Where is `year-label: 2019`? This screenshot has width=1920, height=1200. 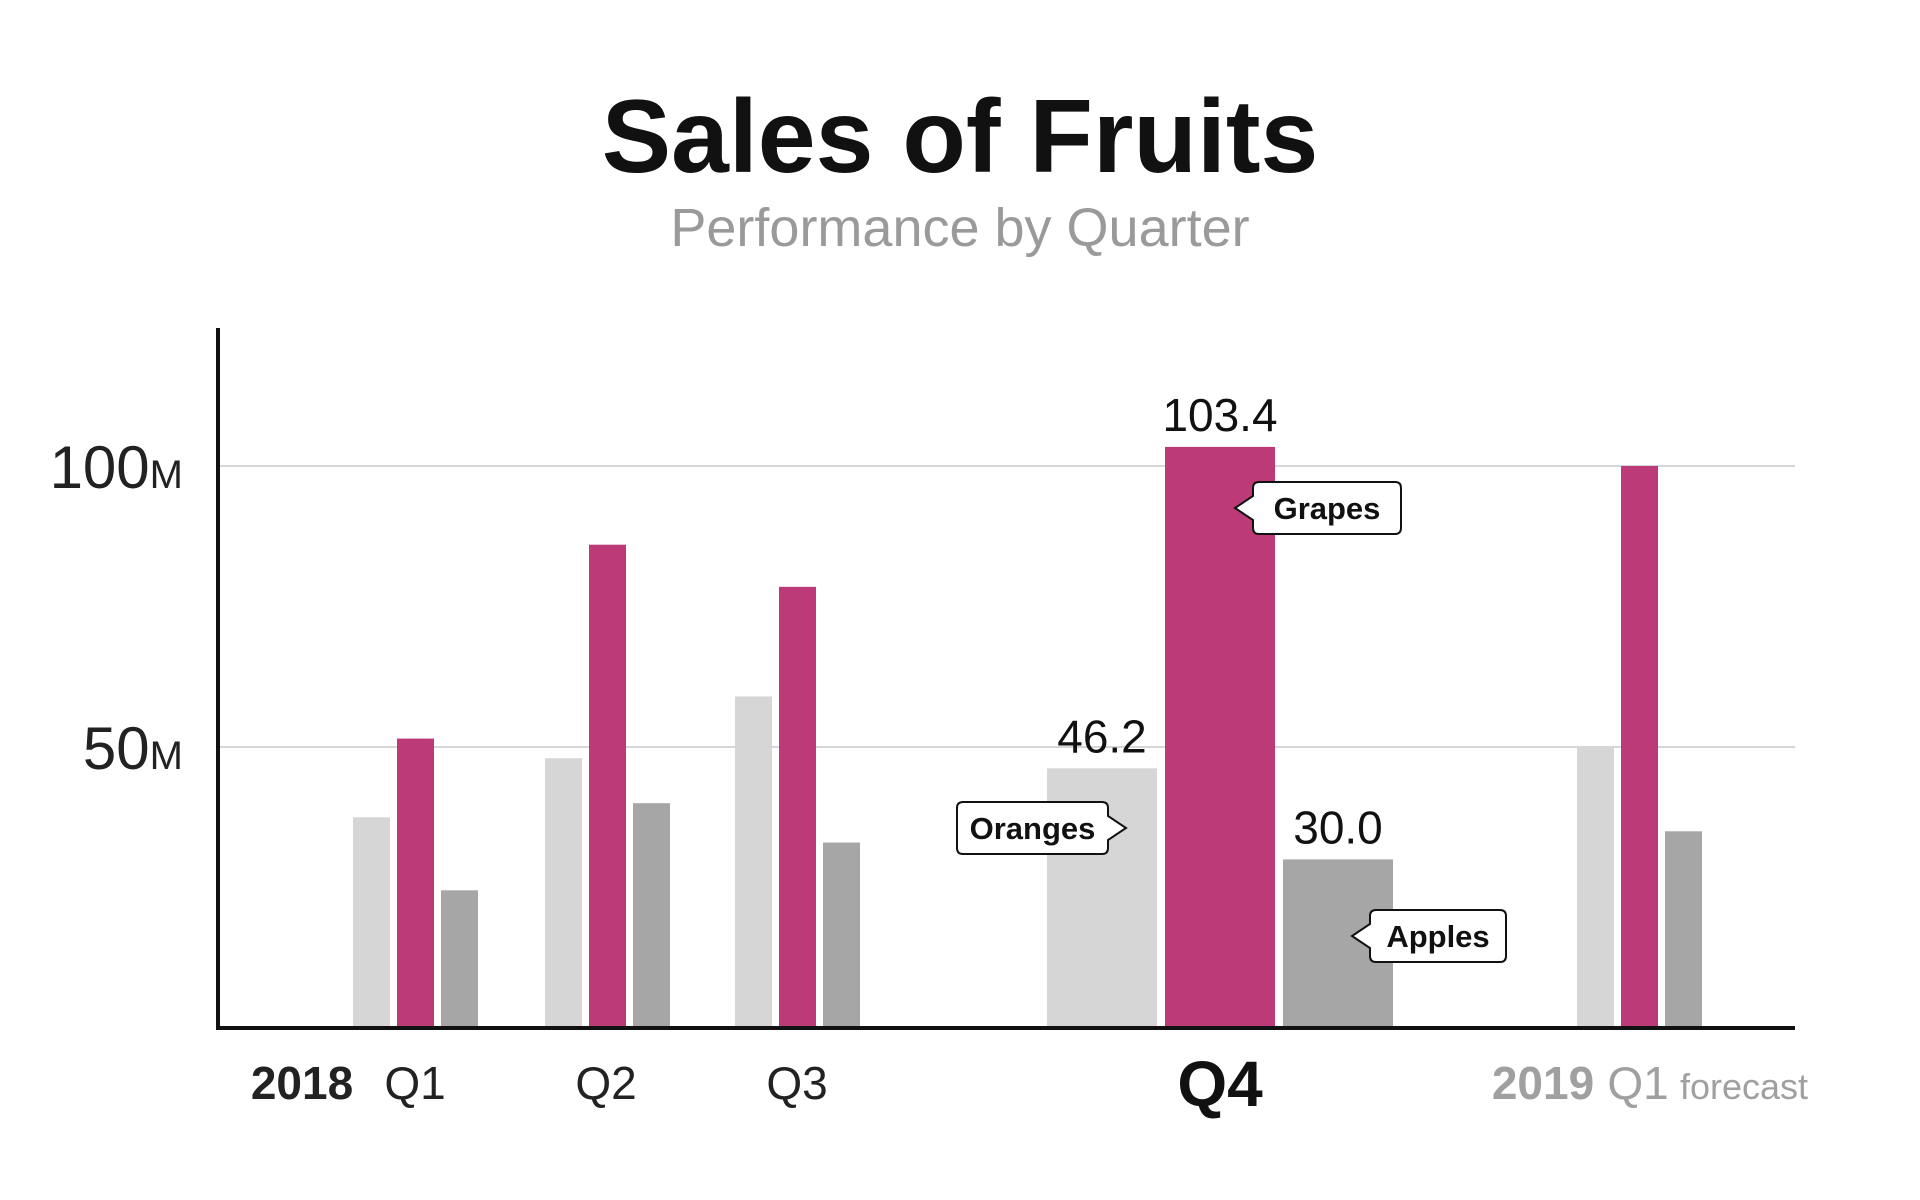
year-label: 2019 is located at coordinates (1543, 1083).